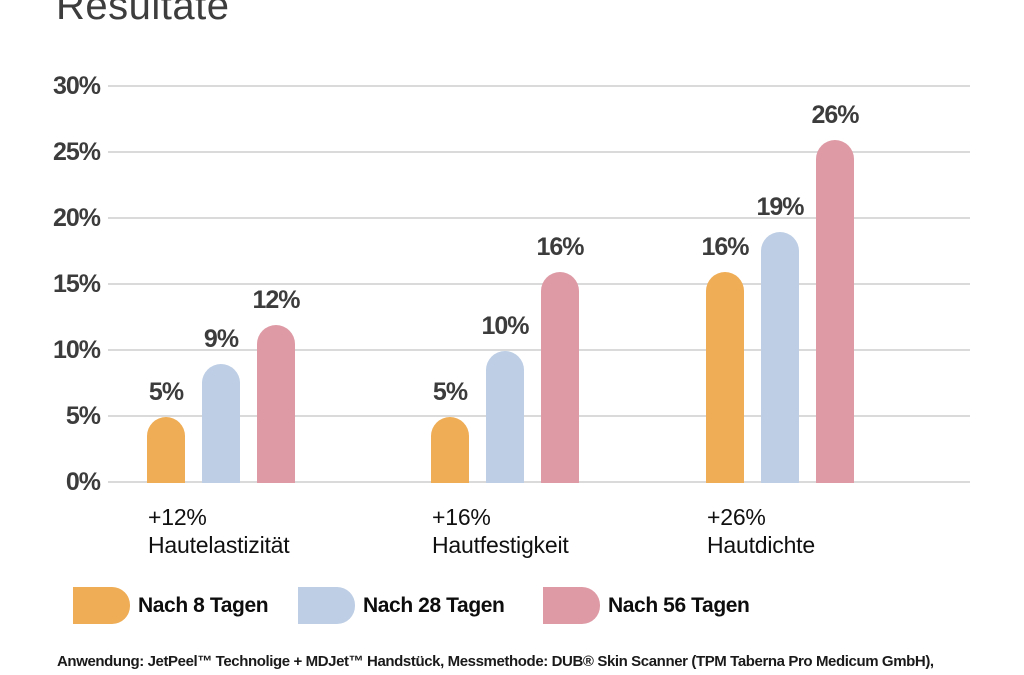 The width and height of the screenshot is (1024, 675). Describe the element at coordinates (76, 86) in the screenshot. I see `y-tick-label: 30%` at that location.